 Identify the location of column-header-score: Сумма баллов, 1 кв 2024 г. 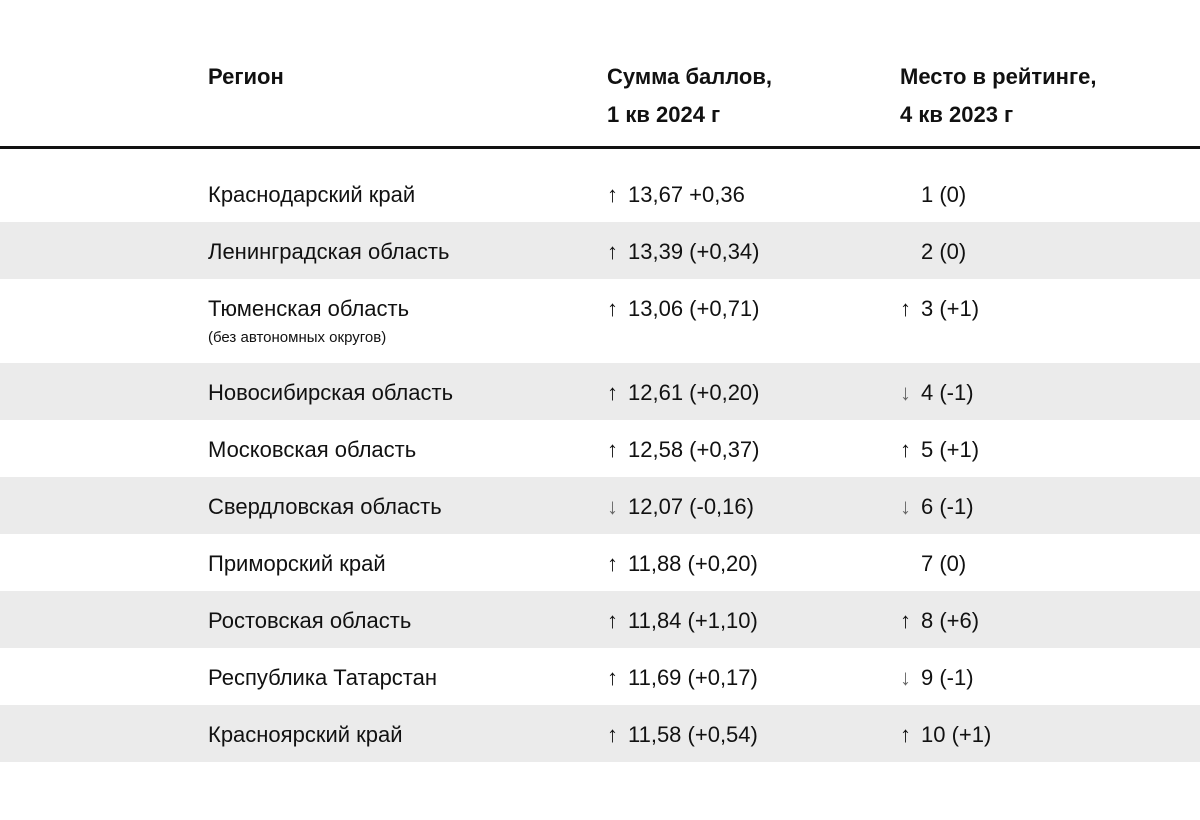
(689, 96).